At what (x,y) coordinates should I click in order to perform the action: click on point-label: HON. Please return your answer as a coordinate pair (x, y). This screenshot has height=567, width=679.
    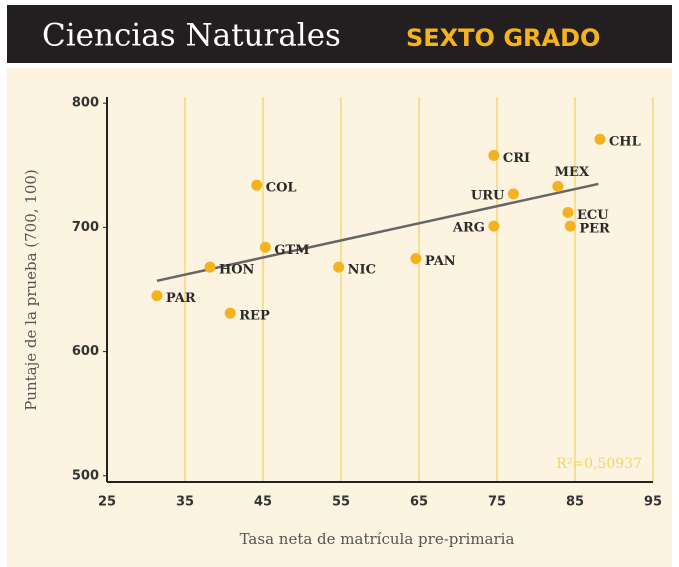
    Looking at the image, I should click on (237, 270).